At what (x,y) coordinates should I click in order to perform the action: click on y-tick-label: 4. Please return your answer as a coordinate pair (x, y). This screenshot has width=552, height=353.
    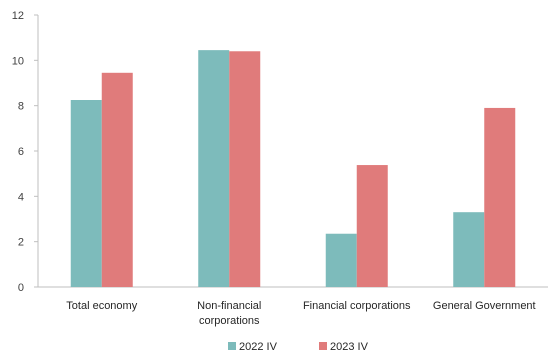
    Looking at the image, I should click on (21, 197).